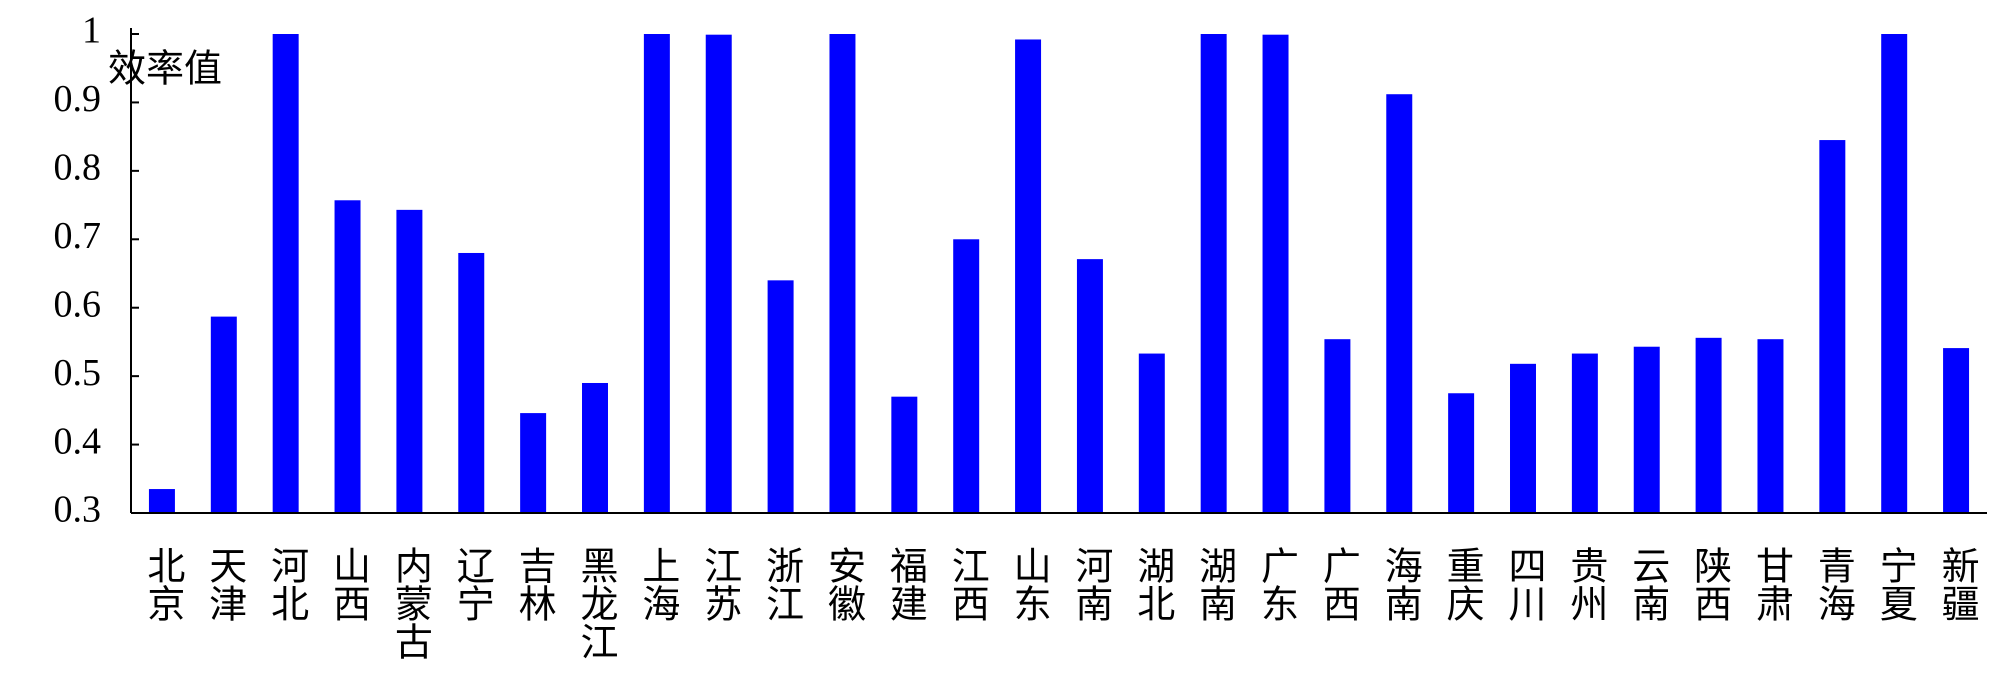 The width and height of the screenshot is (2000, 697). What do you see at coordinates (1709, 584) in the screenshot?
I see `x-tick-label: 陕西` at bounding box center [1709, 584].